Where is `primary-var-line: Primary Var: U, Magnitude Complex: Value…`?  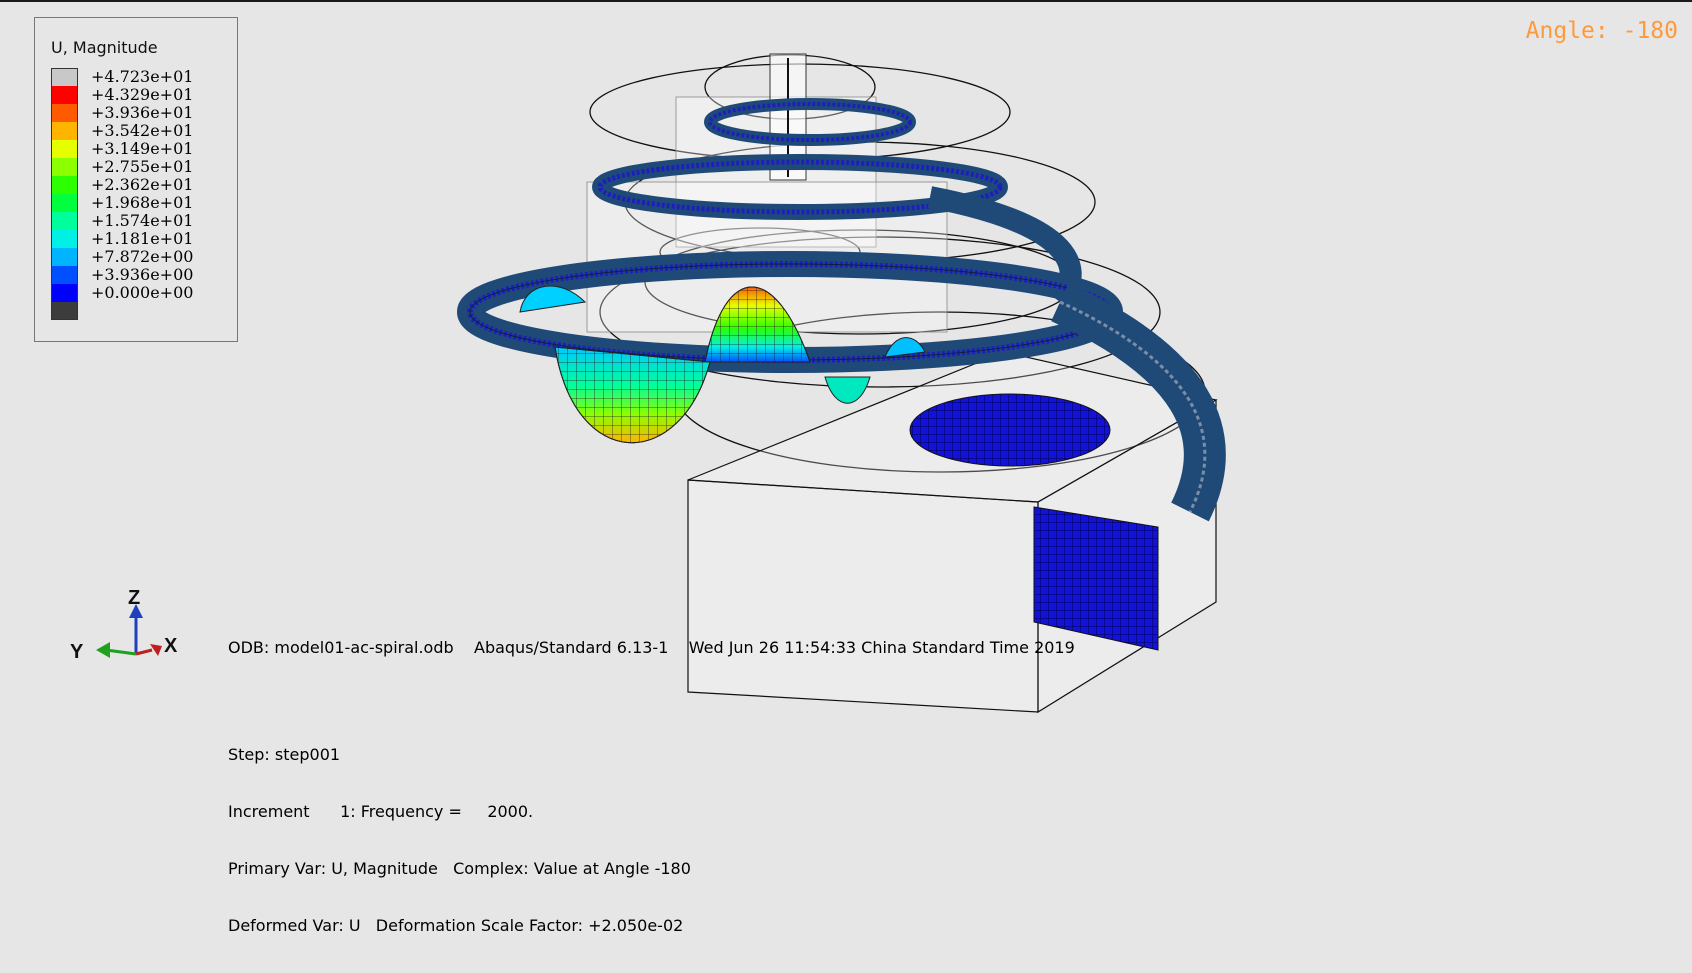 primary-var-line: Primary Var: U, Magnitude Complex: Value… is located at coordinates (459, 868).